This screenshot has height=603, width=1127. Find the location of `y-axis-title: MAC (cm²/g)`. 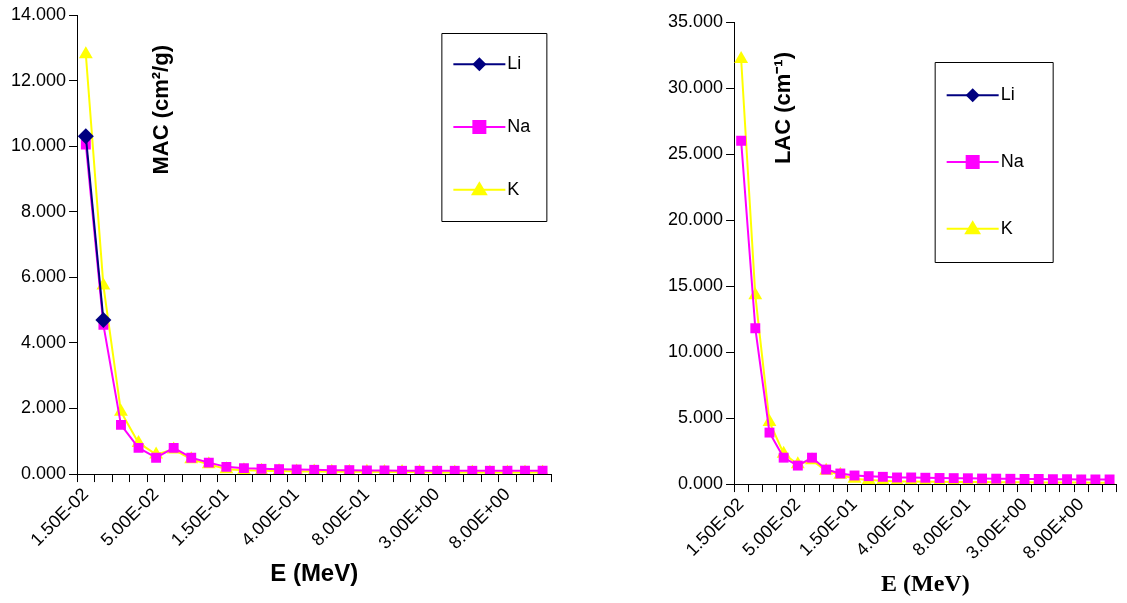

y-axis-title: MAC (cm²/g) is located at coordinates (161, 110).